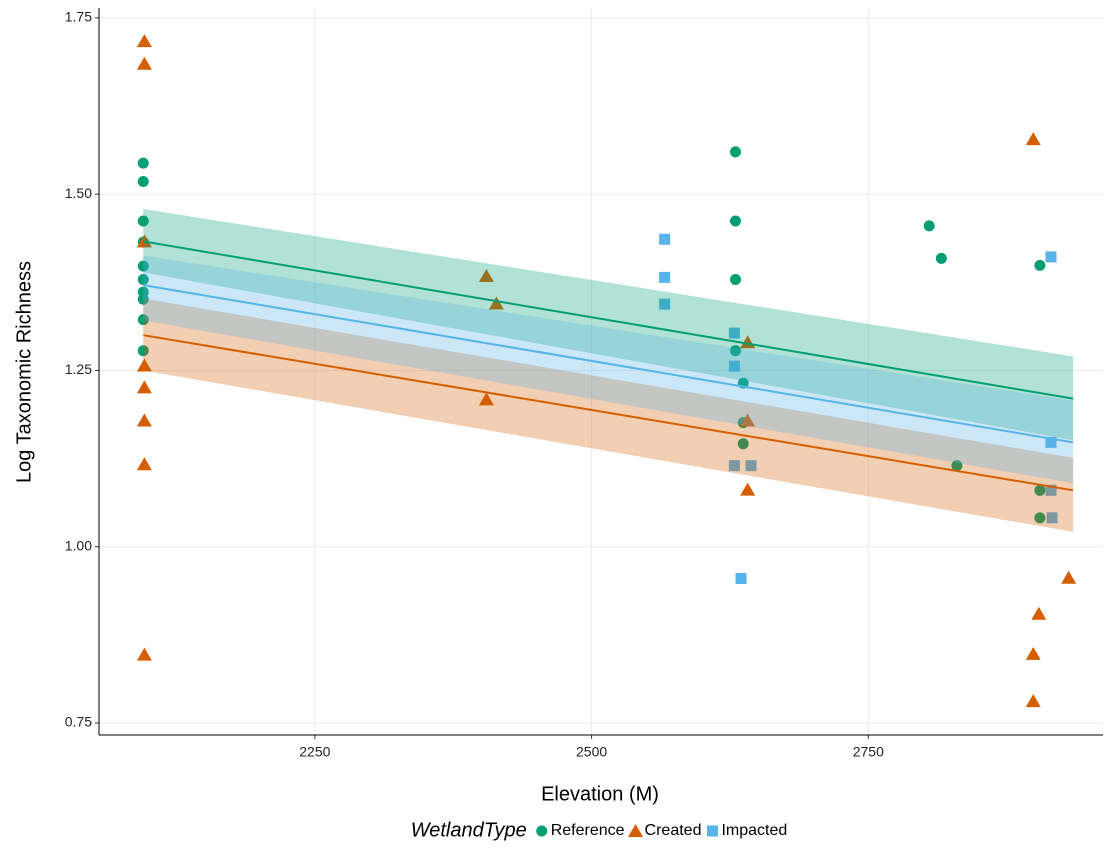  What do you see at coordinates (78, 545) in the screenshot?
I see `y-tick-label: 1.00` at bounding box center [78, 545].